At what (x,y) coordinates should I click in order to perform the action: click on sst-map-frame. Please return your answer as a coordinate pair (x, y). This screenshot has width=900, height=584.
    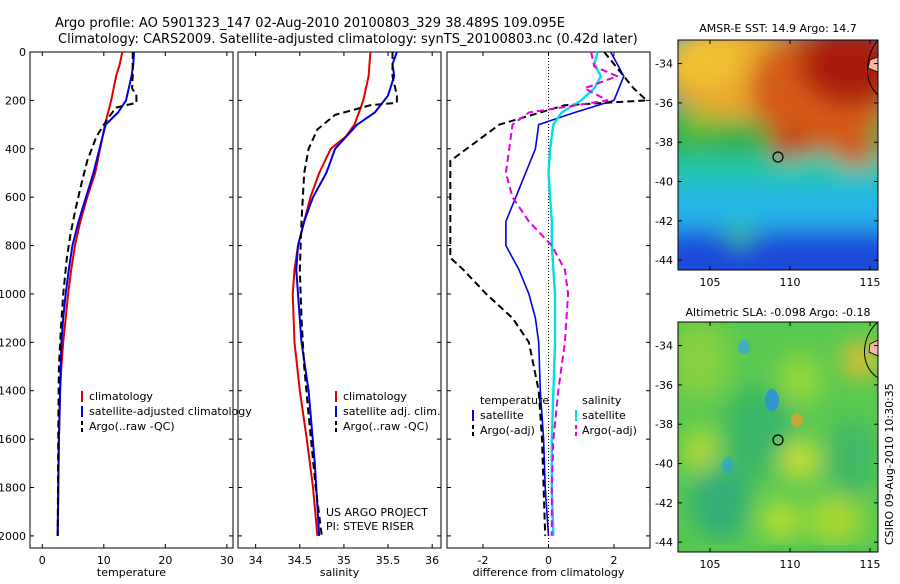
    Looking at the image, I should click on (778, 155).